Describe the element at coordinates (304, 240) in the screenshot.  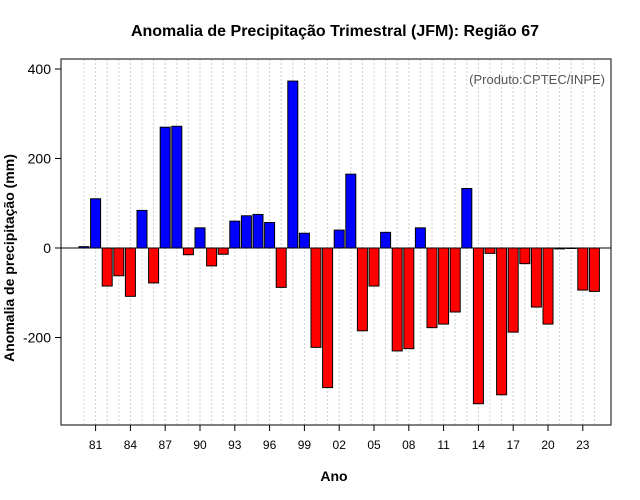
I see `bar-1999` at that location.